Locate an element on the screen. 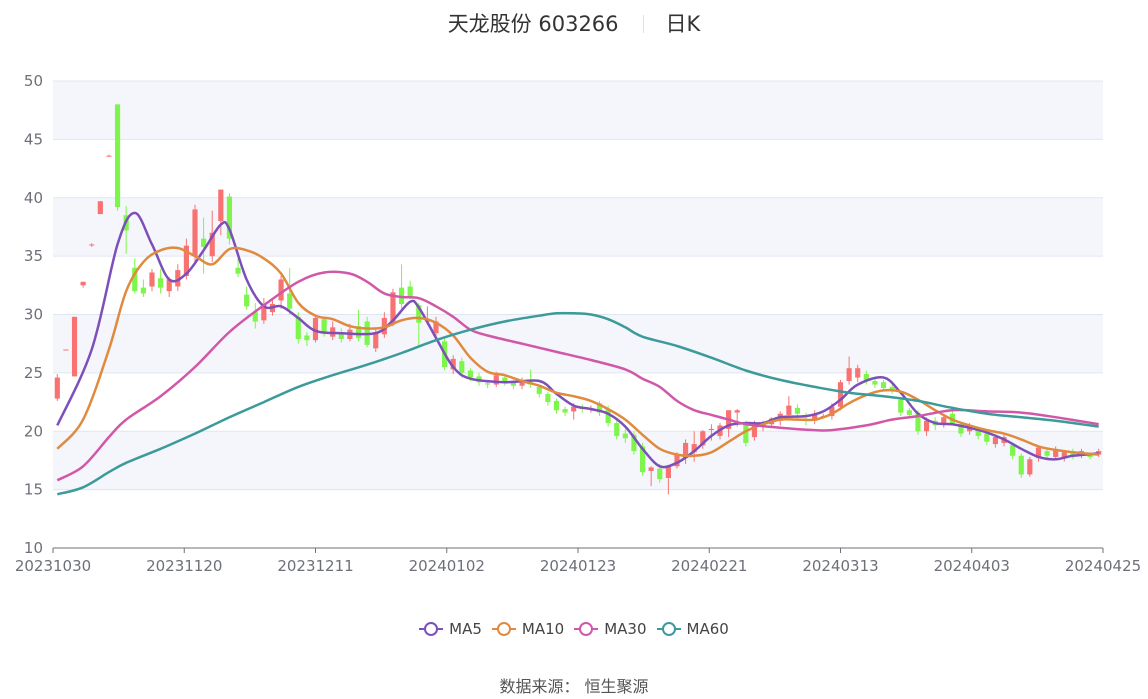 This screenshot has width=1148, height=699. legend: MA5 MA10 MA30 MA60 is located at coordinates (574, 630).